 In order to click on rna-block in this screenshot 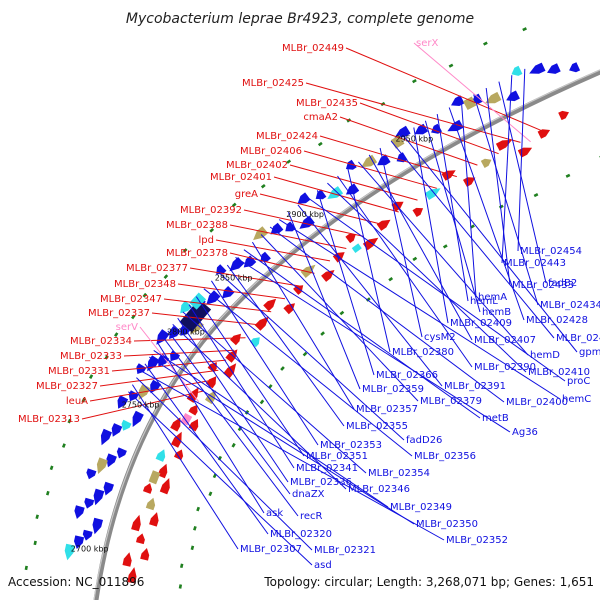, I will do `click(186, 419)`.